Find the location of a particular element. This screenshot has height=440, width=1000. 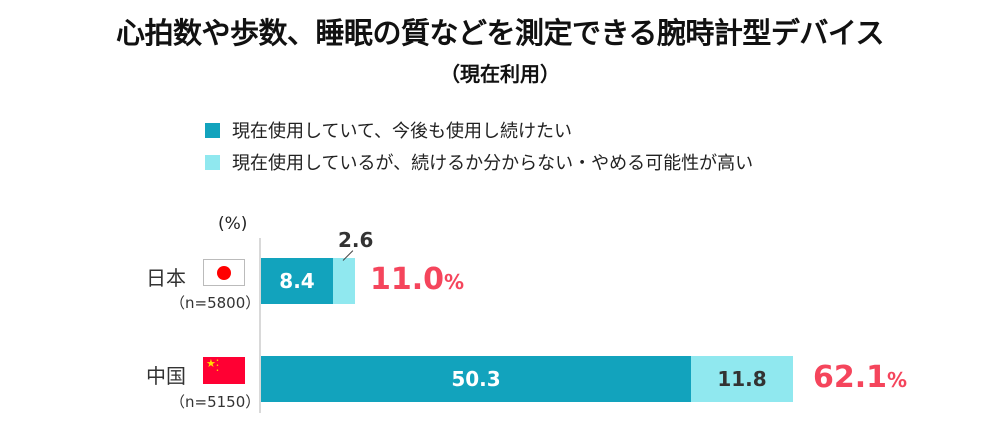

chart-subtitle: （現在利用） is located at coordinates (500, 74).